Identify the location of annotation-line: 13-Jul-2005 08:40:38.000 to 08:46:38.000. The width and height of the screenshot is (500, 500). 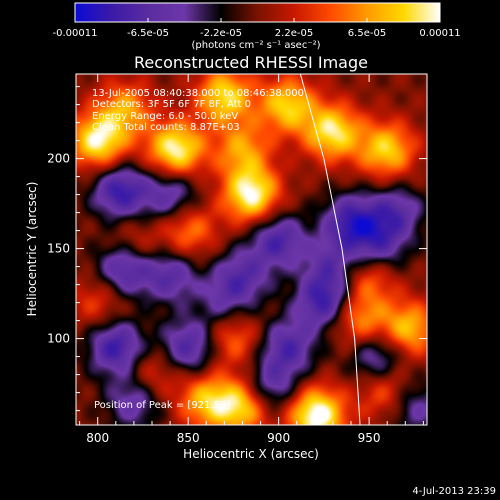
(198, 93).